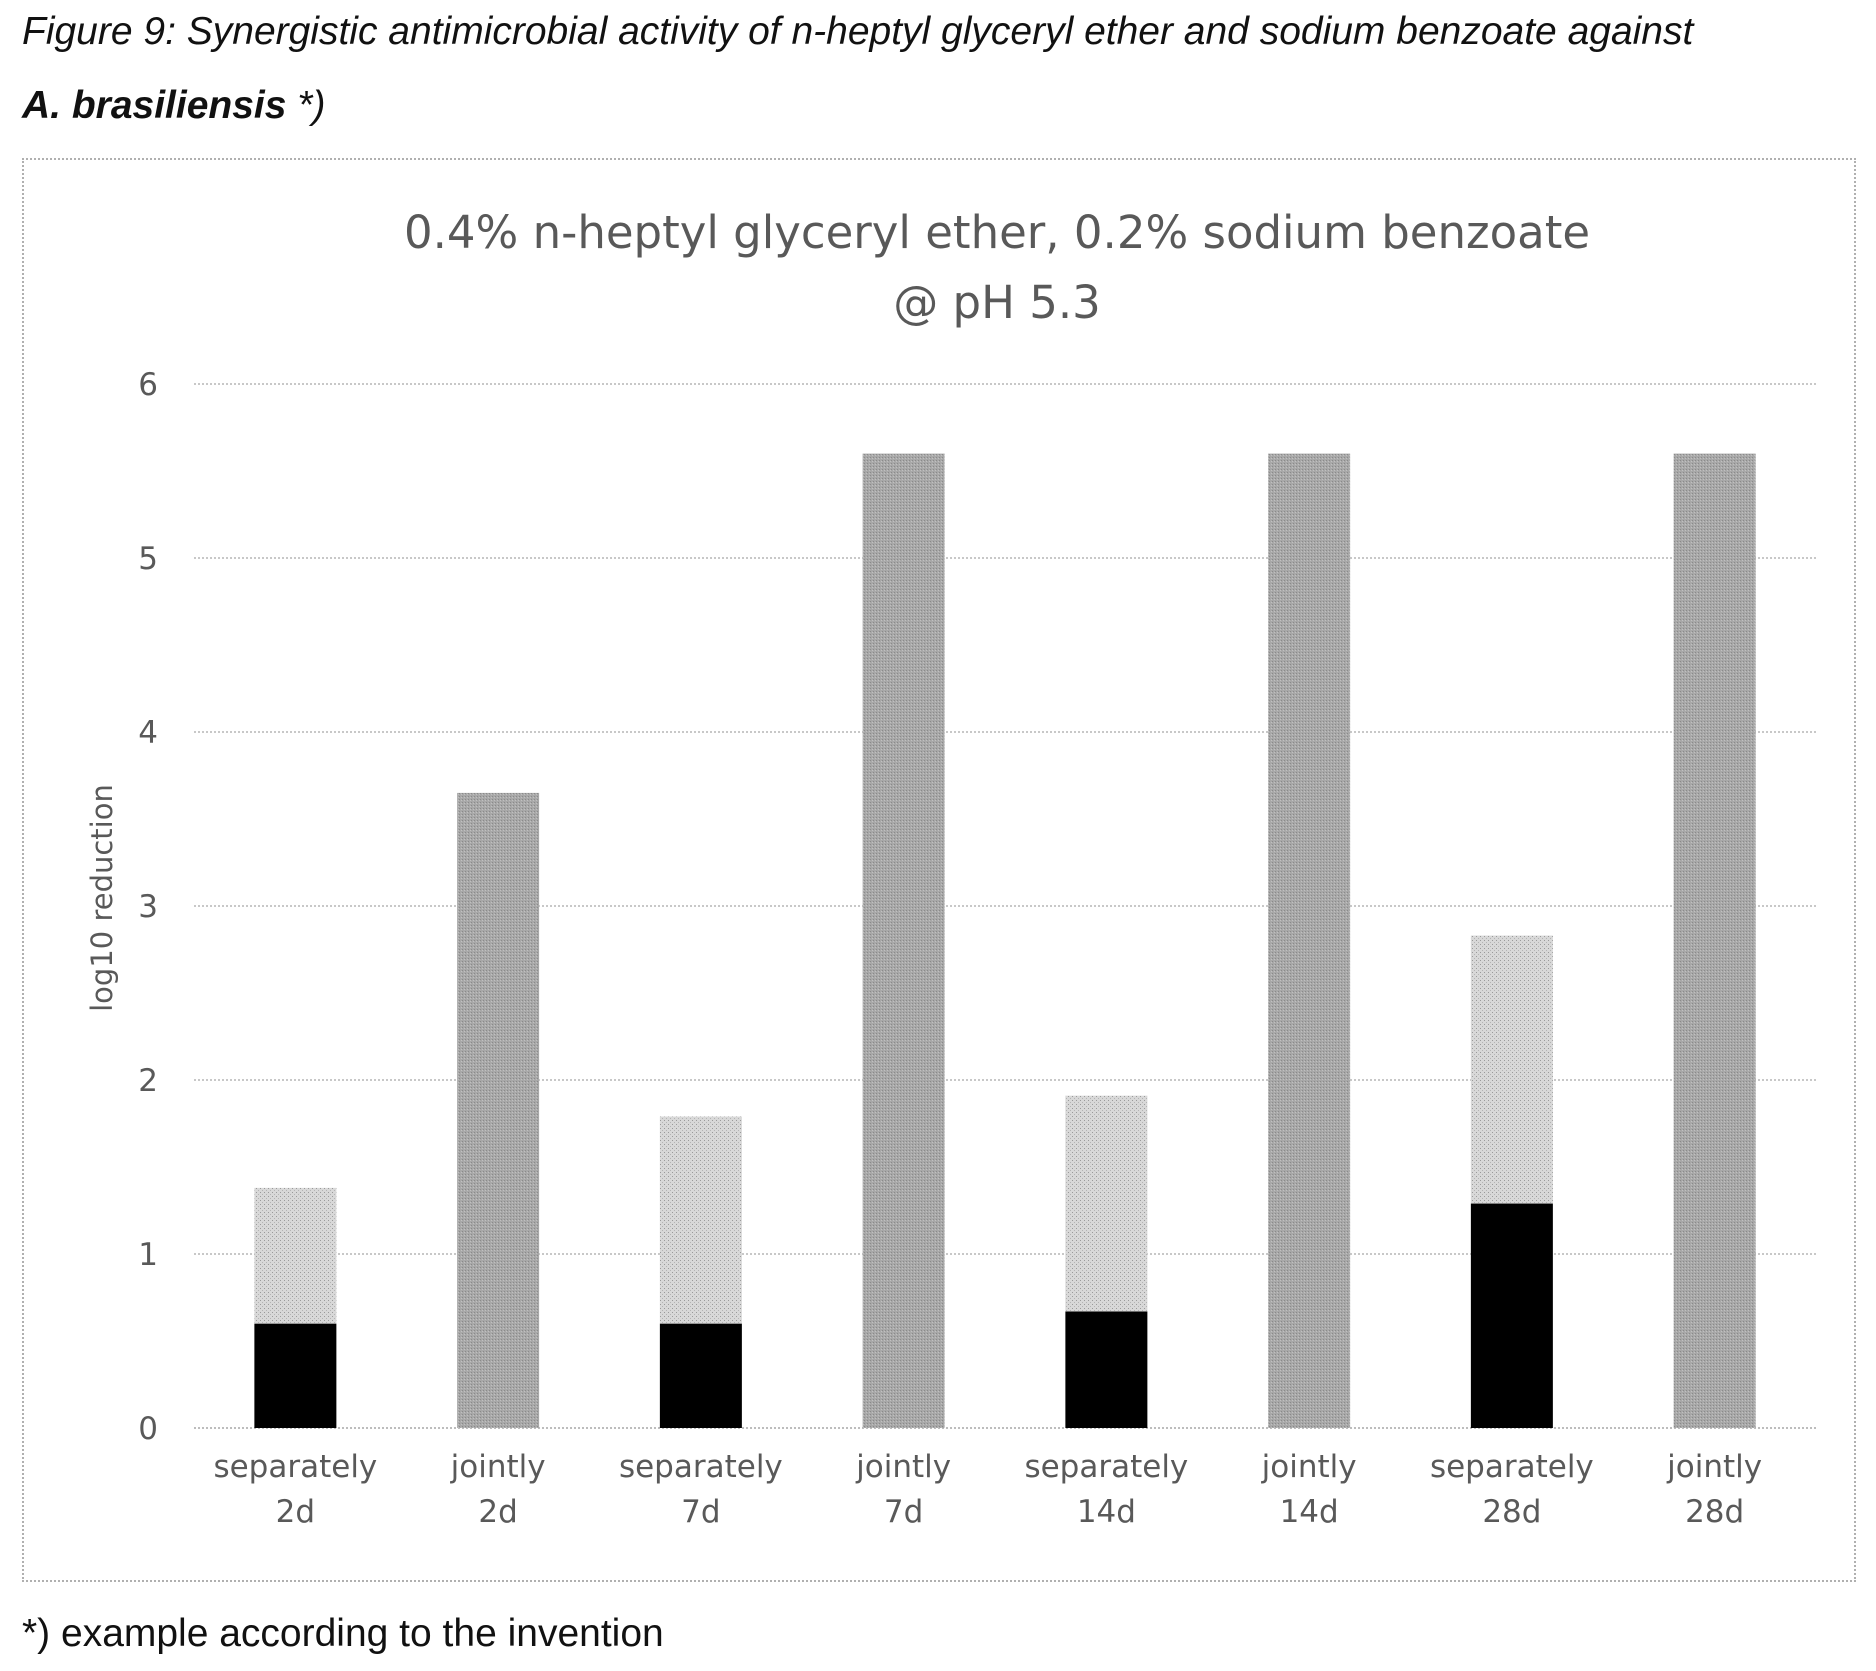 The height and width of the screenshot is (1671, 1876). I want to click on footnote: *) example according to the invention, so click(343, 1633).